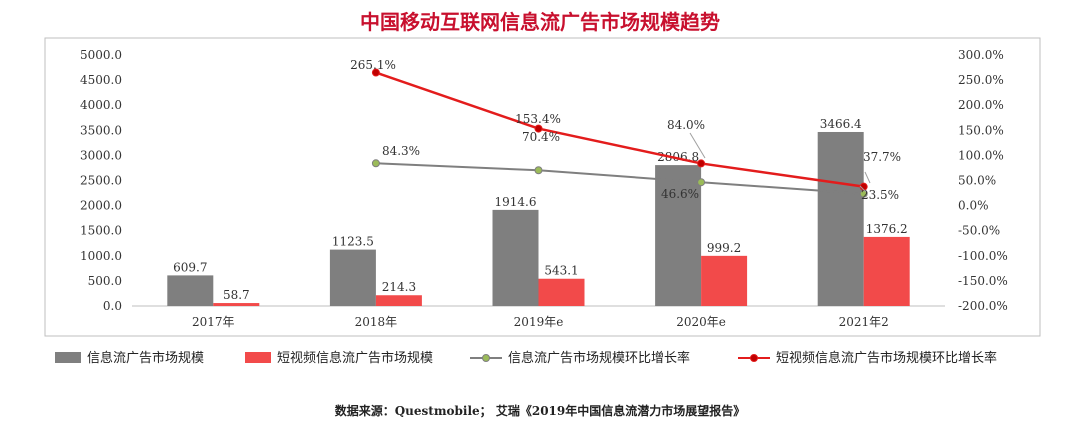  I want to click on bar-value-label: 1123.5, so click(353, 242).